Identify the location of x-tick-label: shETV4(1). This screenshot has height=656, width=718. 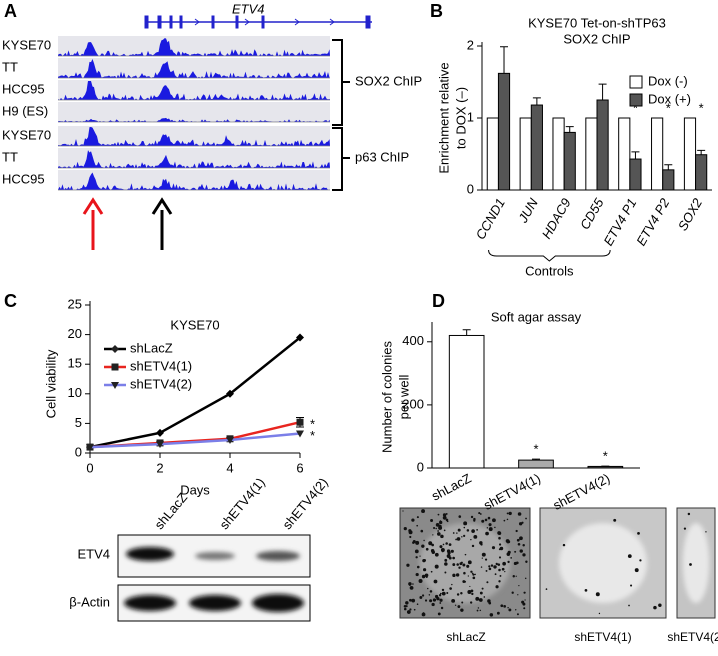
(512, 491).